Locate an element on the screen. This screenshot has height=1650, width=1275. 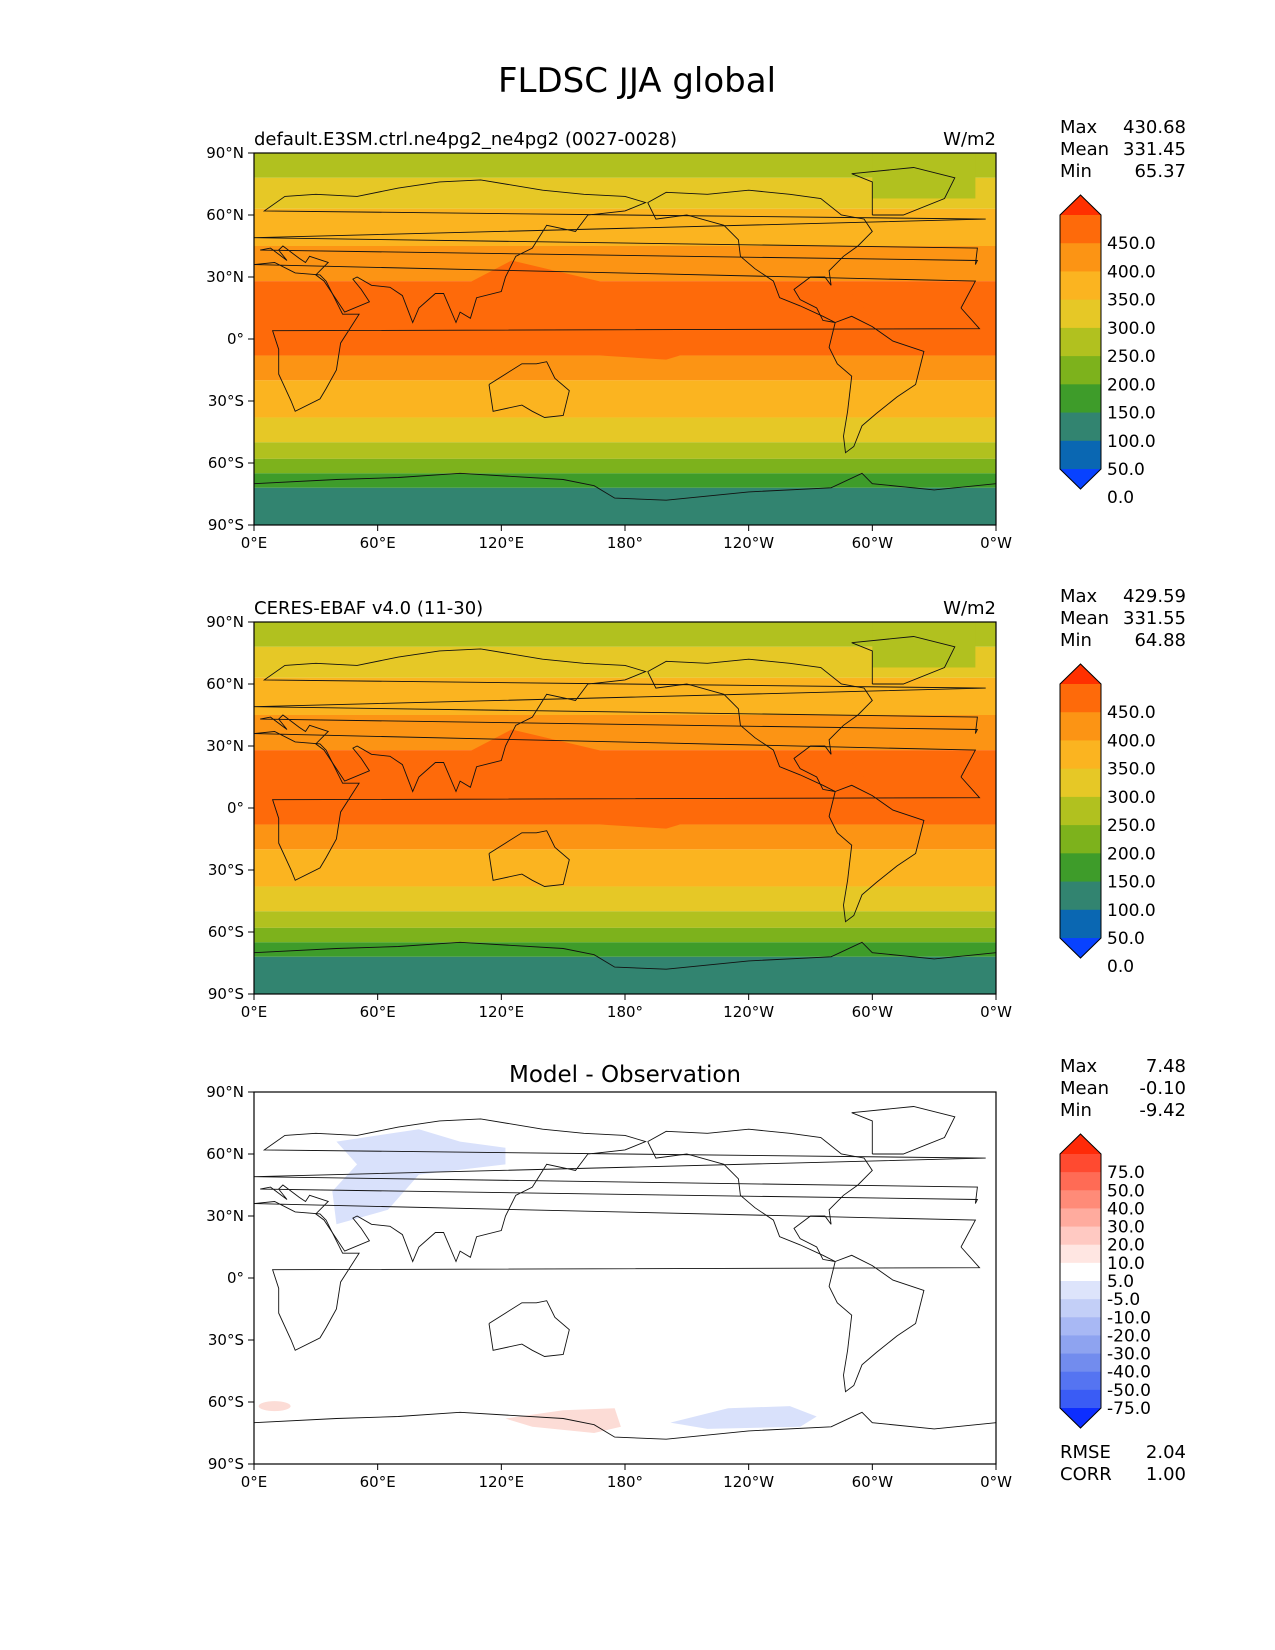
panel-title: CERES-EBAF v4.0 (11-30) is located at coordinates (368, 608).